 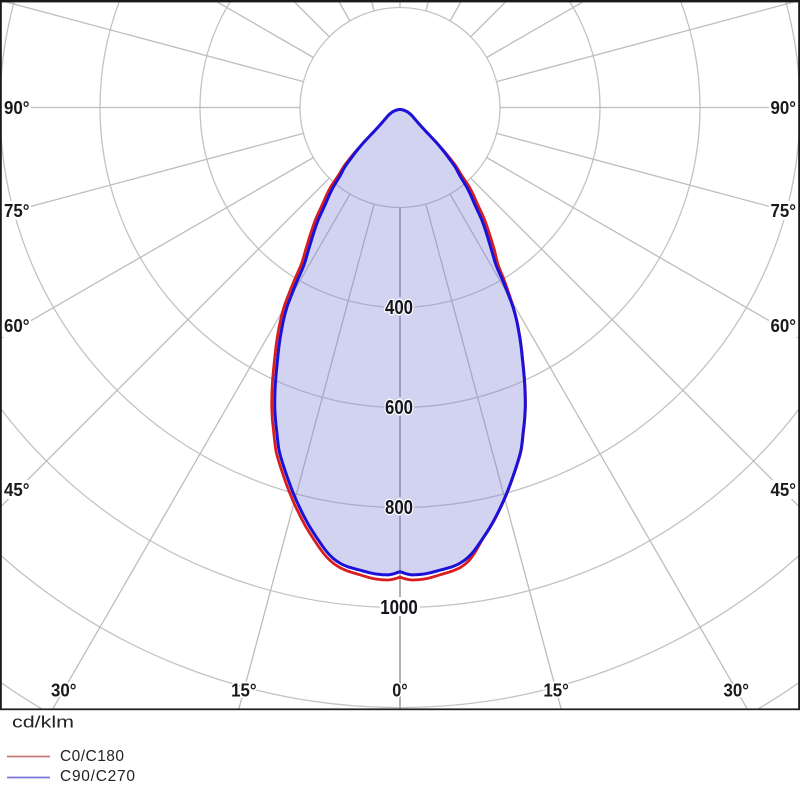 I want to click on svg-text: 400, so click(x=399, y=308).